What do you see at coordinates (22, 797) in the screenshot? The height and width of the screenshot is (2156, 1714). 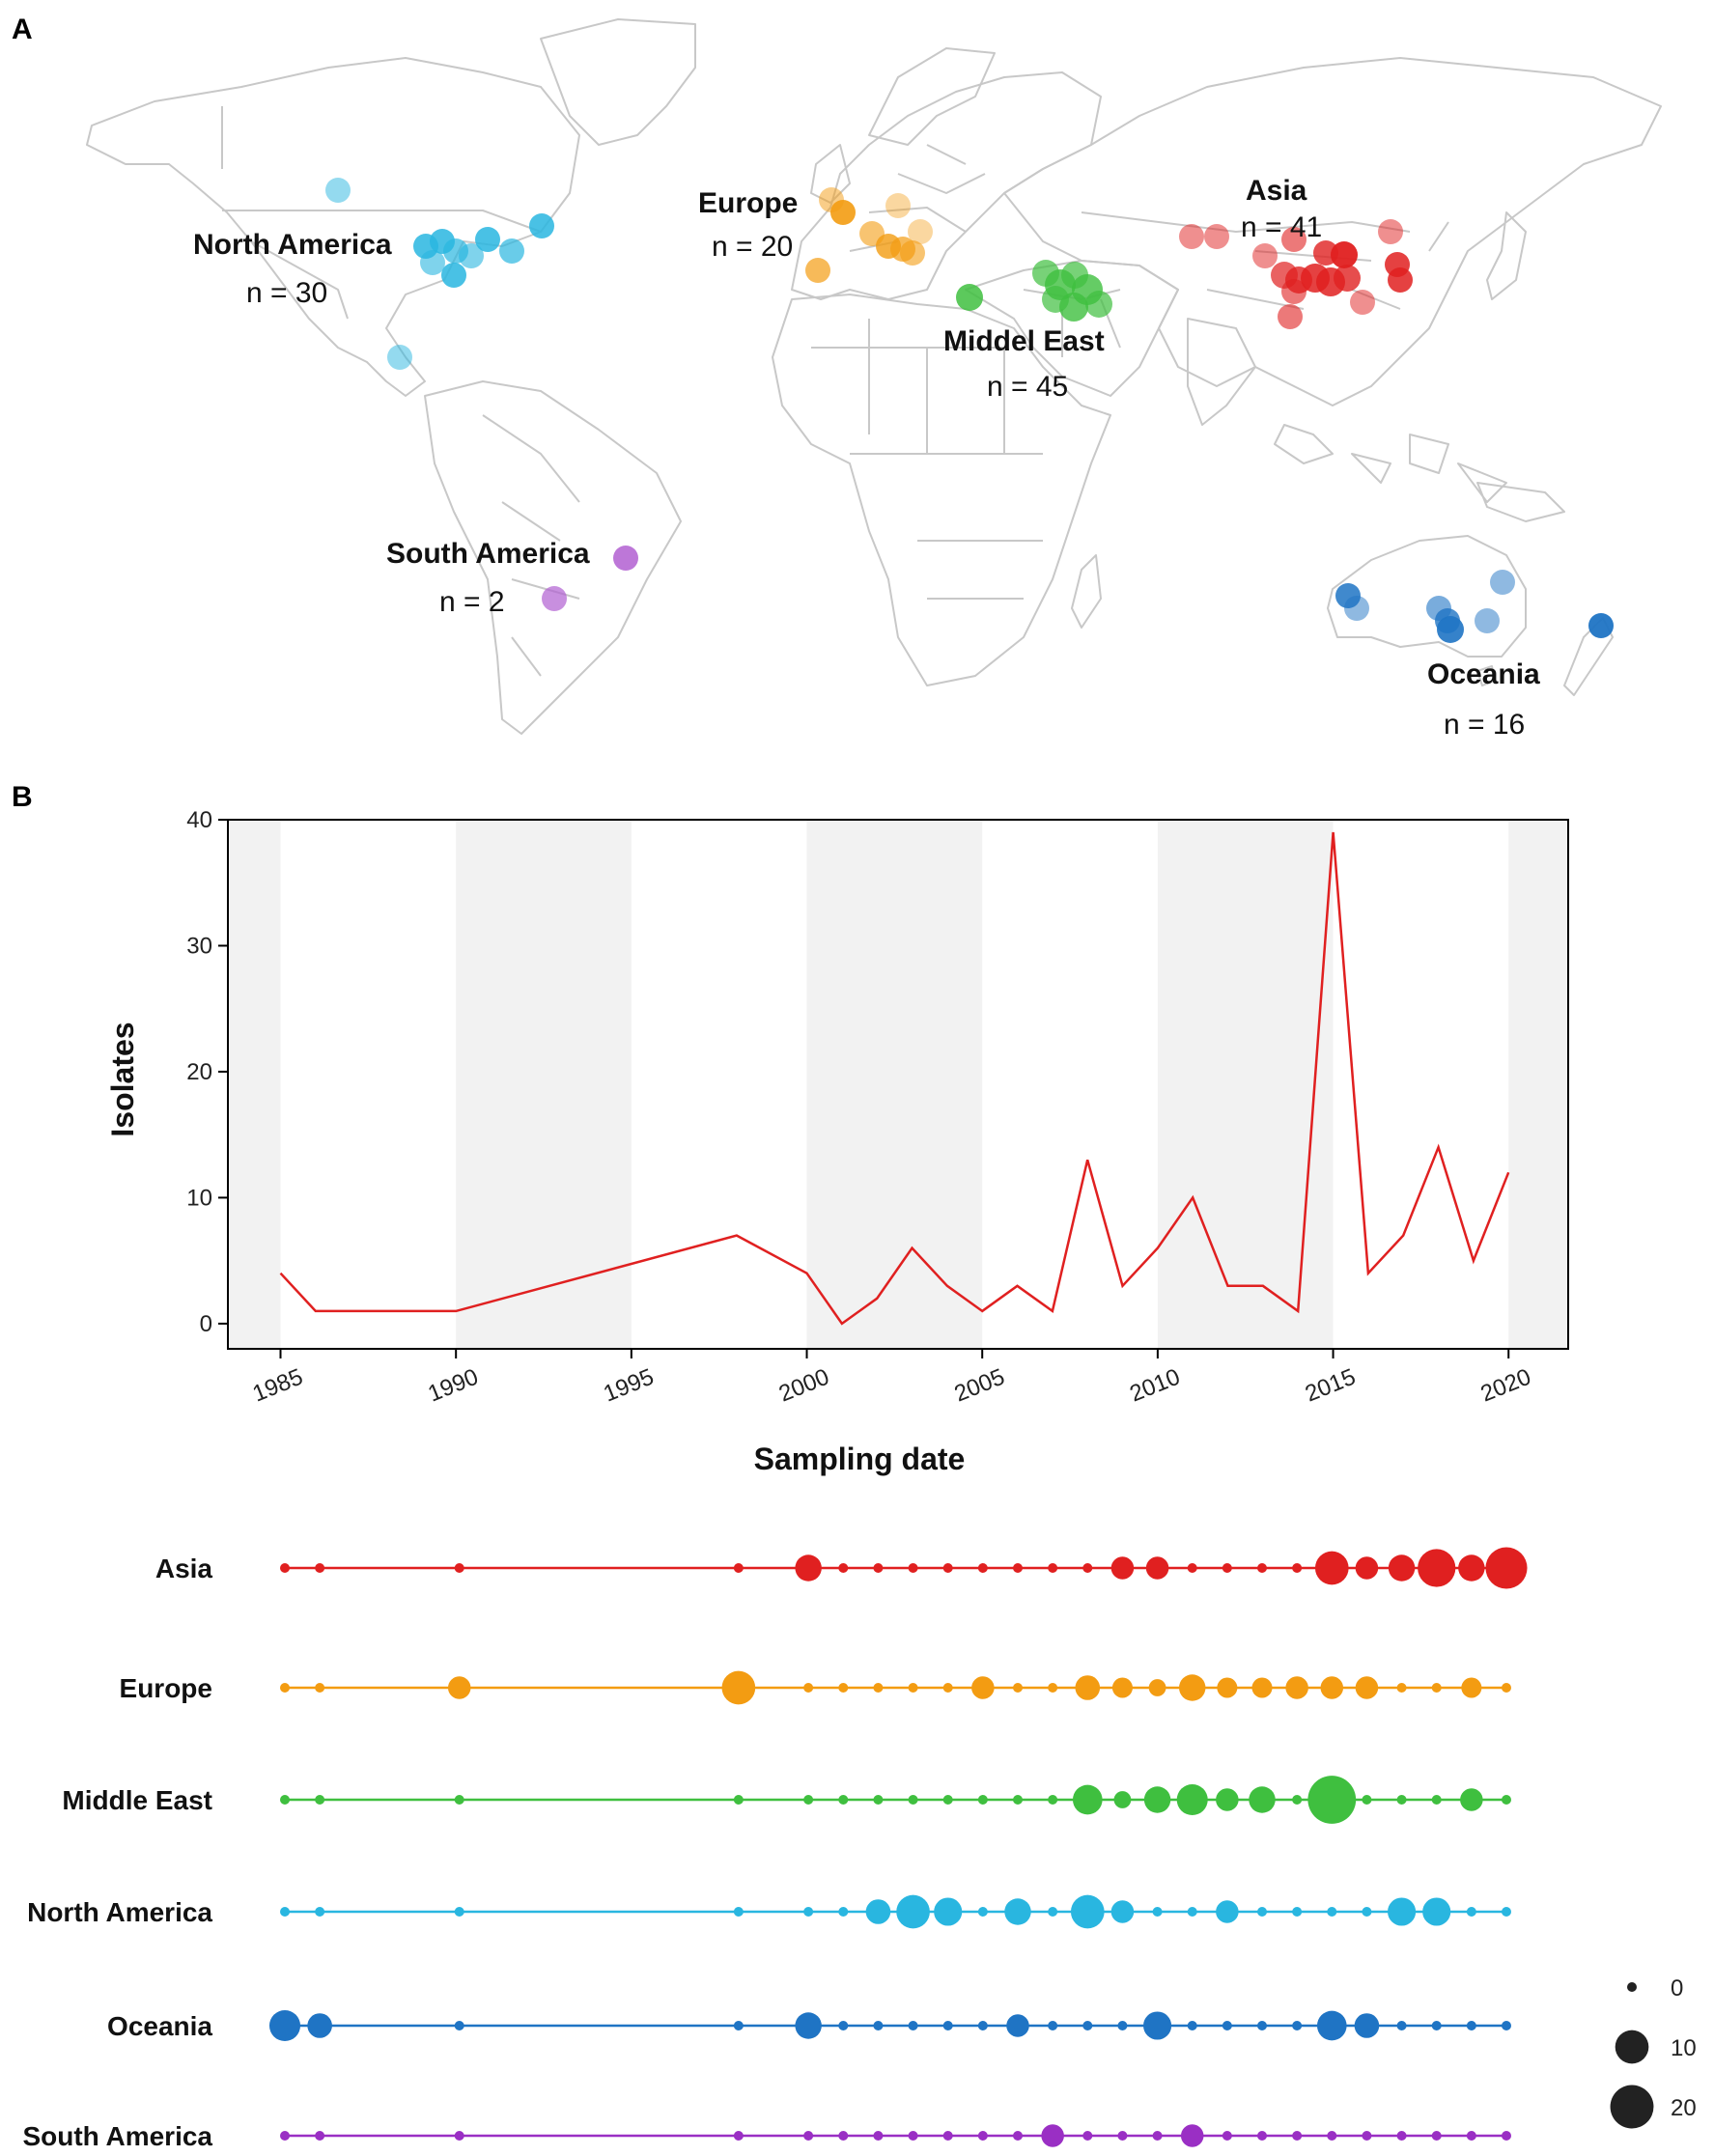 I see `panel-b-letter: B` at bounding box center [22, 797].